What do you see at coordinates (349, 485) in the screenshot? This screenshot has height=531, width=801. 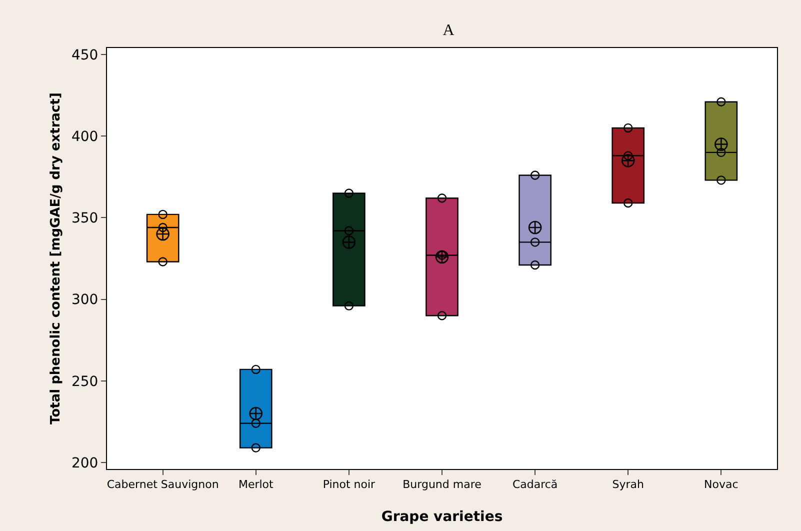 I see `x-tick-label: Pinot noir` at bounding box center [349, 485].